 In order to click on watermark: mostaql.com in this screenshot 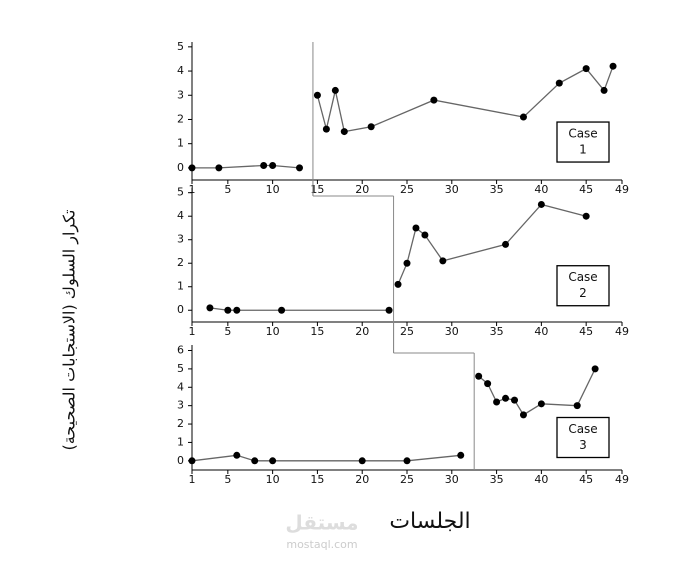, I will do `click(321, 544)`.